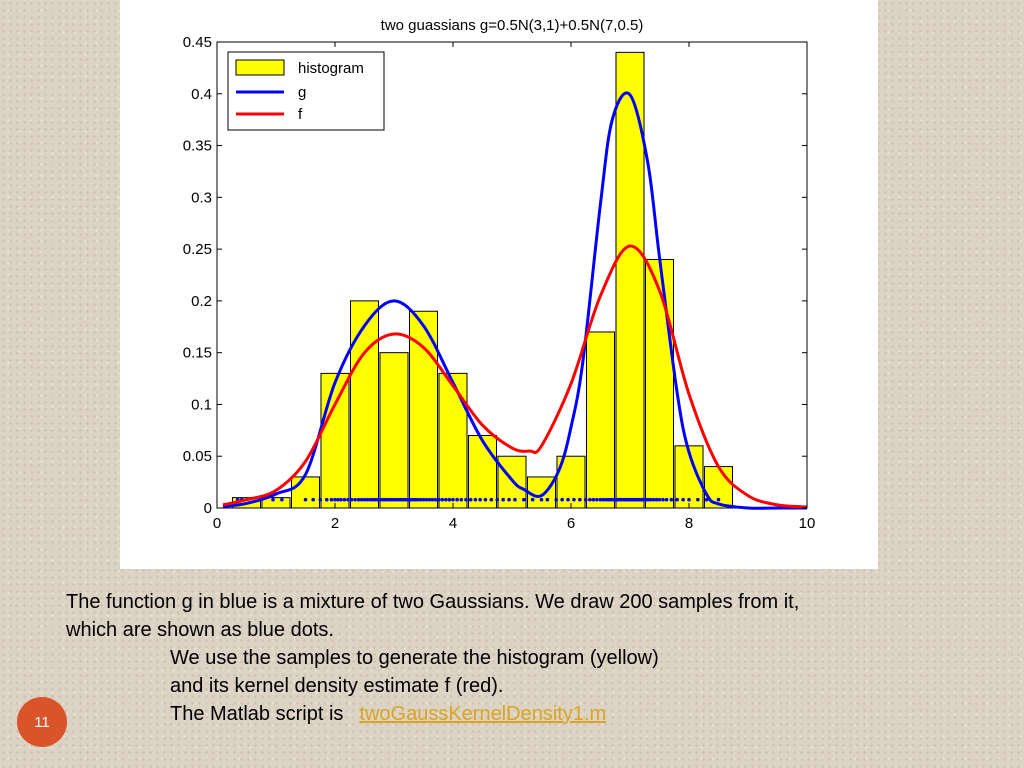  What do you see at coordinates (512, 25) in the screenshot?
I see `chart-title: two guassians g=0.5N(3,1)+0.5N(7,0.5)` at bounding box center [512, 25].